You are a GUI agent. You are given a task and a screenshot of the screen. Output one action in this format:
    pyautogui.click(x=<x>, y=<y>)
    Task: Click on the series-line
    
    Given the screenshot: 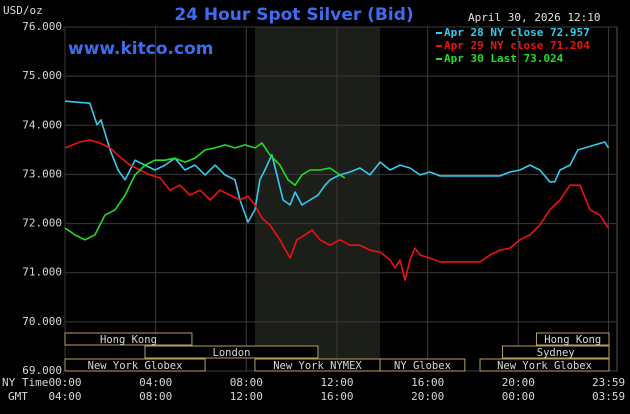 What is the action you would take?
    pyautogui.click(x=205, y=191)
    